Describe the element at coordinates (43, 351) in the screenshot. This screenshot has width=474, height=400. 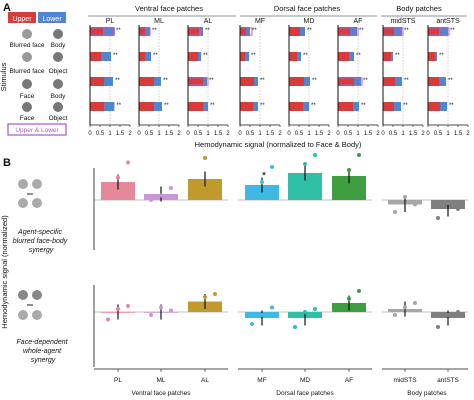
I see `synergy-label-2: Face-dependent whole-agent synergy` at that location.